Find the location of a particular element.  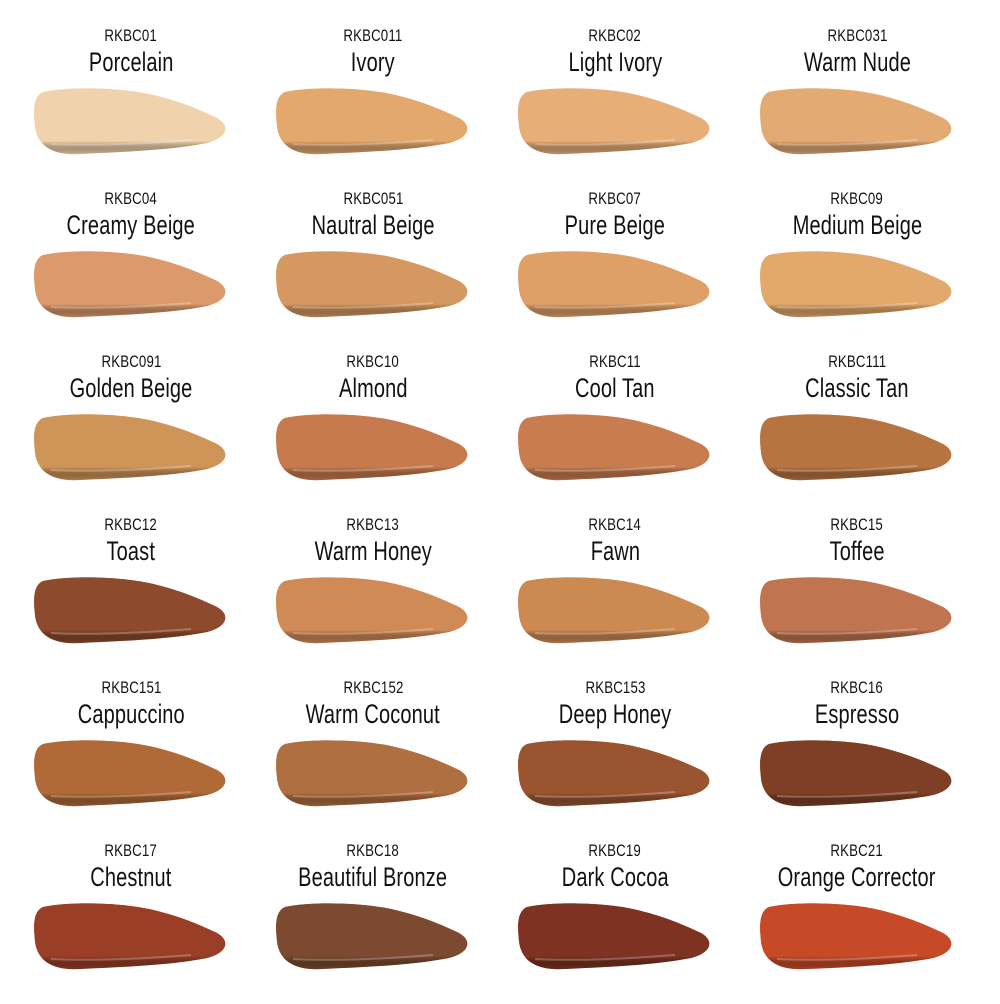

shade-code: RKBC15 is located at coordinates (857, 524).